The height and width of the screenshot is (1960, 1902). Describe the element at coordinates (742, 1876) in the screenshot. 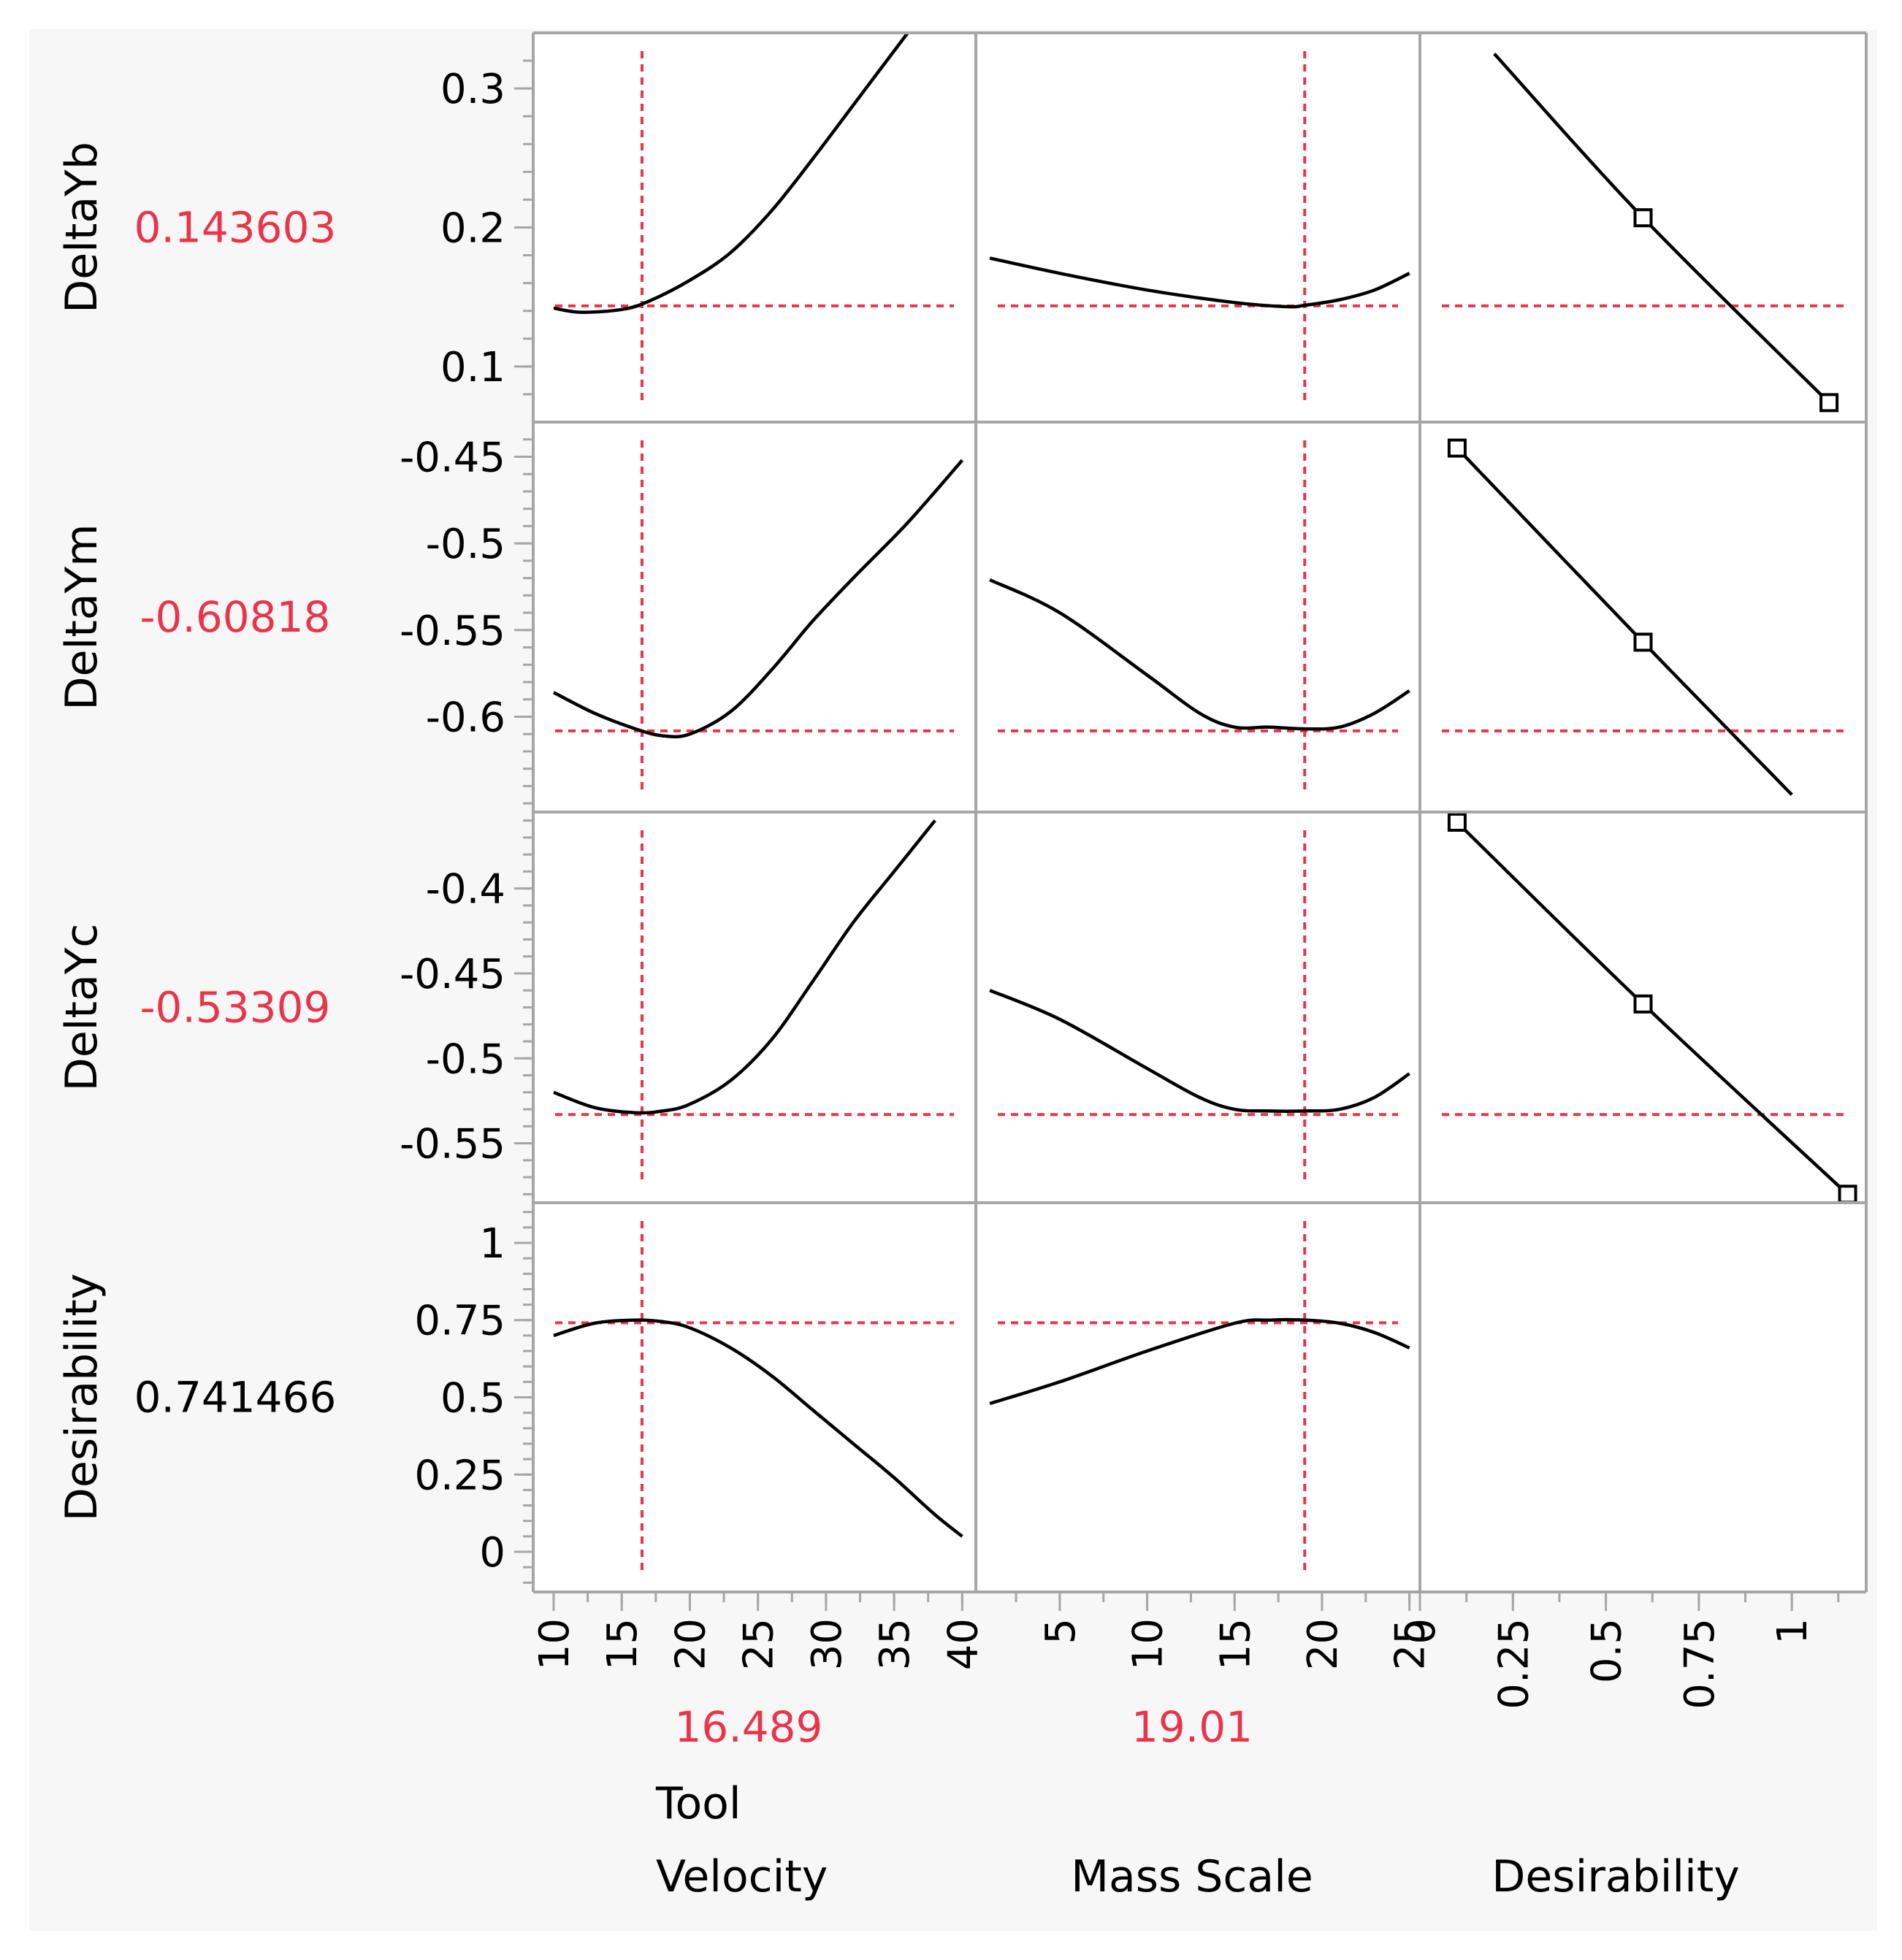

I see `factor-name-tool-velocity-line-2: Velocity` at that location.